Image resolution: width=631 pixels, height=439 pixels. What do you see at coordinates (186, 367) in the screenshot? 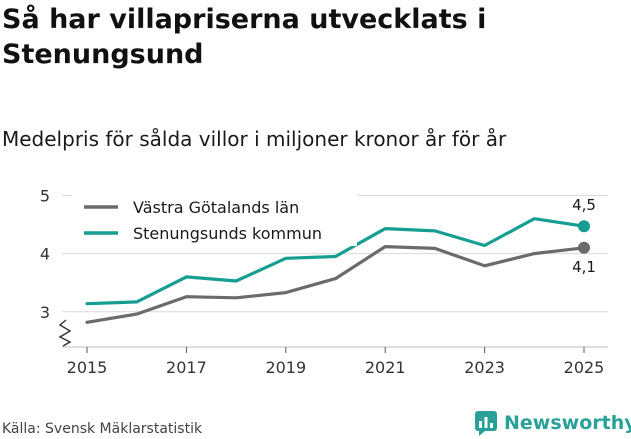
I see `x-tick-label: 2017` at bounding box center [186, 367].